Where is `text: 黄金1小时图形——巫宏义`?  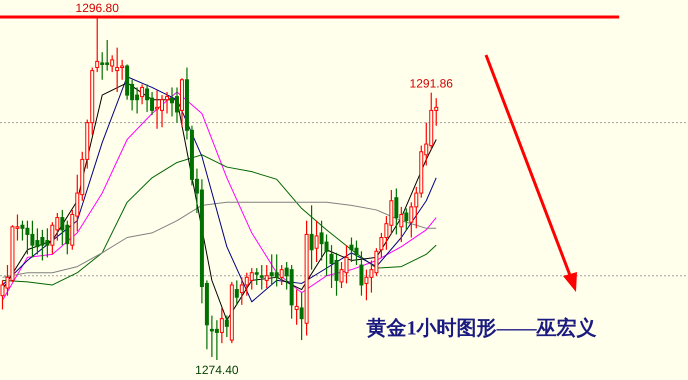
text: 黄金1小时图形——巫宏义 is located at coordinates (481, 328).